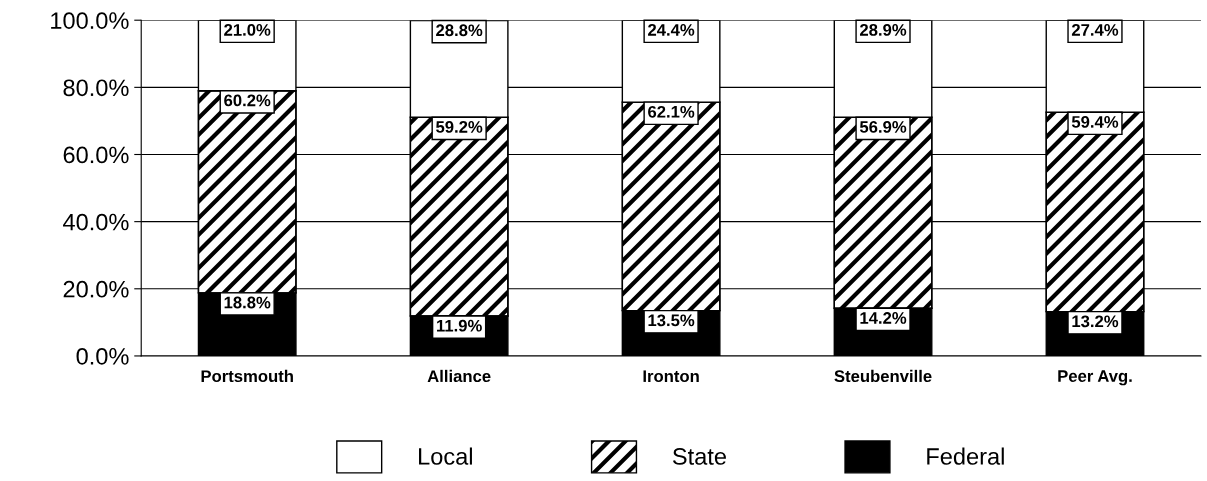 This screenshot has height=481, width=1207. I want to click on x-tick-label: Portsmouth, so click(247, 376).